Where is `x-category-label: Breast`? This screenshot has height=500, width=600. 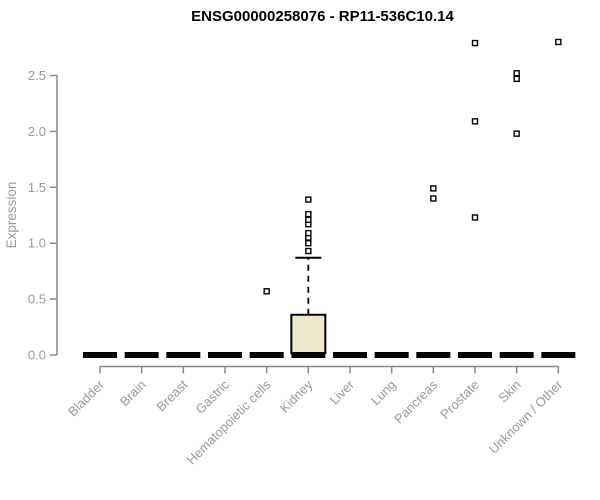
x-category-label: Breast is located at coordinates (171, 395).